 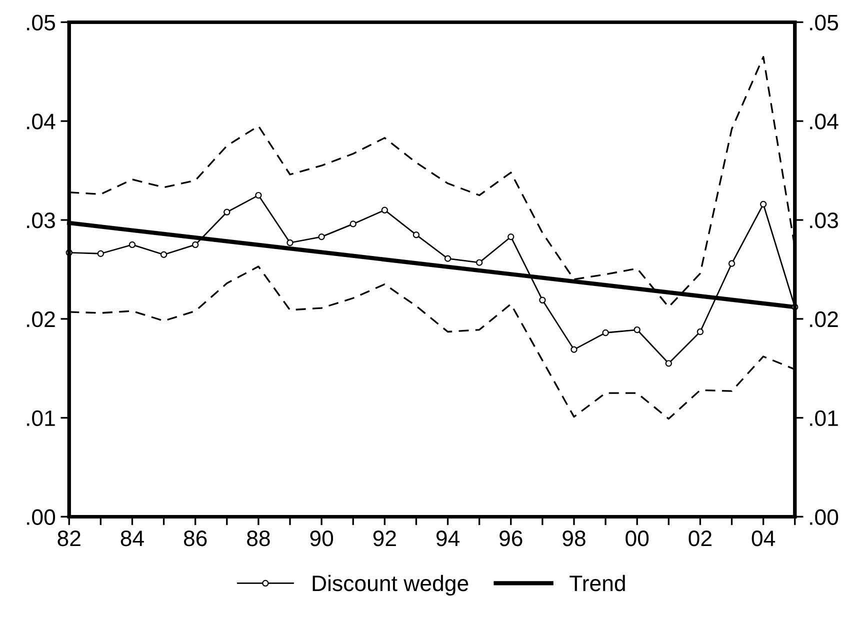 What do you see at coordinates (511, 538) in the screenshot?
I see `x-tick-label: 96` at bounding box center [511, 538].